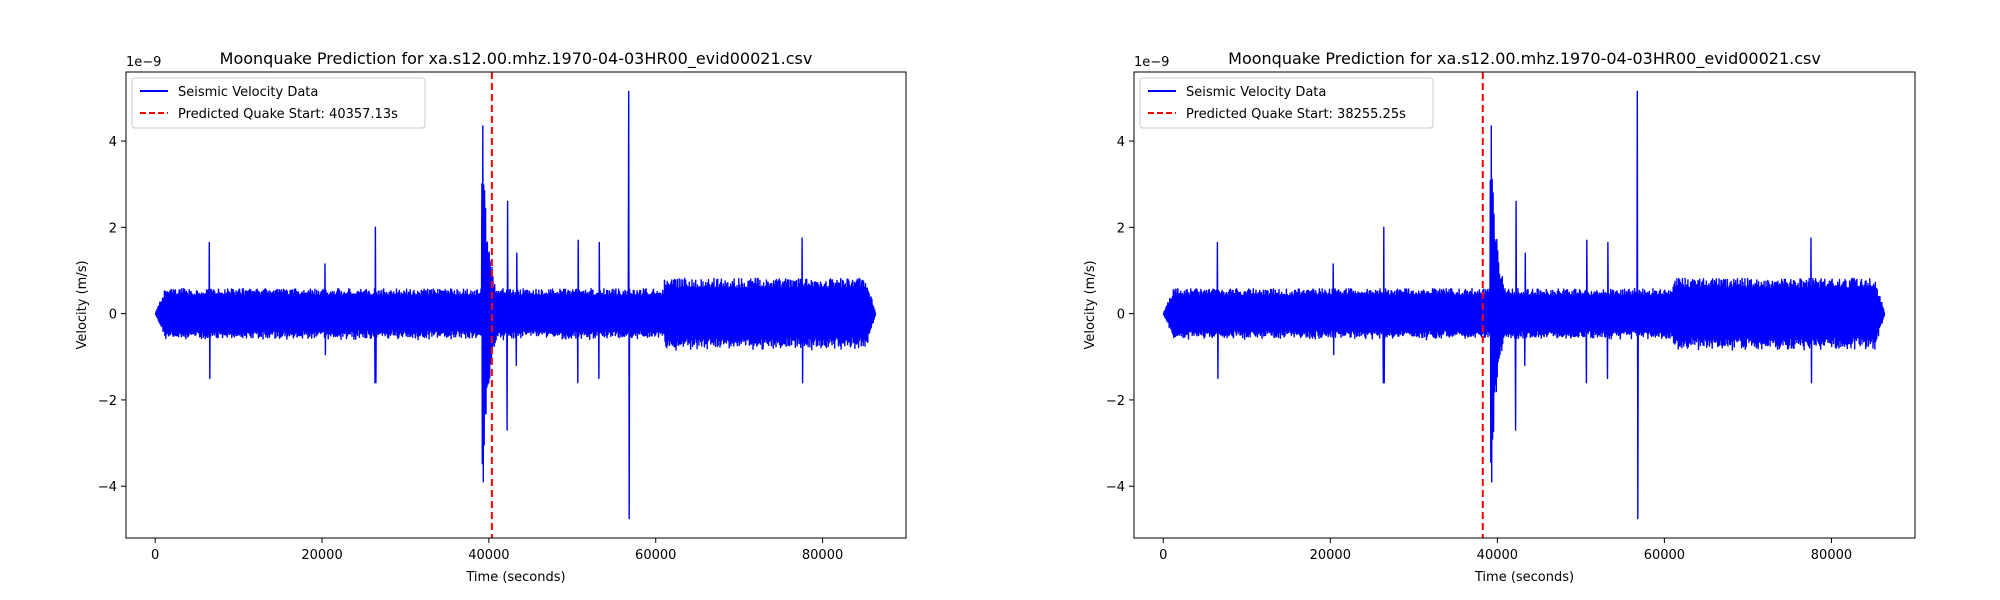 This screenshot has height=600, width=2000. Describe the element at coordinates (1296, 114) in the screenshot. I see `legend-label-predicted: Predicted Quake Start: 38255.25s` at that location.